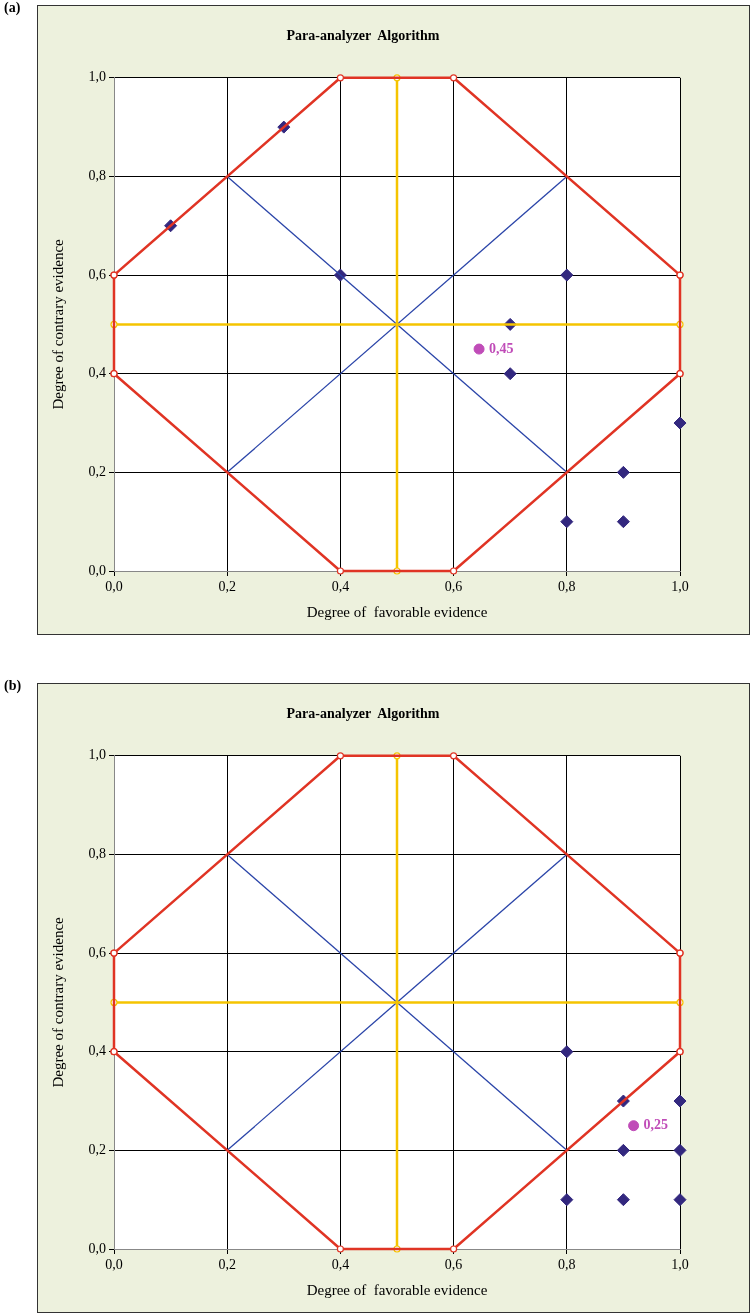  Describe the element at coordinates (12, 8) in the screenshot. I see `text: (a)` at that location.